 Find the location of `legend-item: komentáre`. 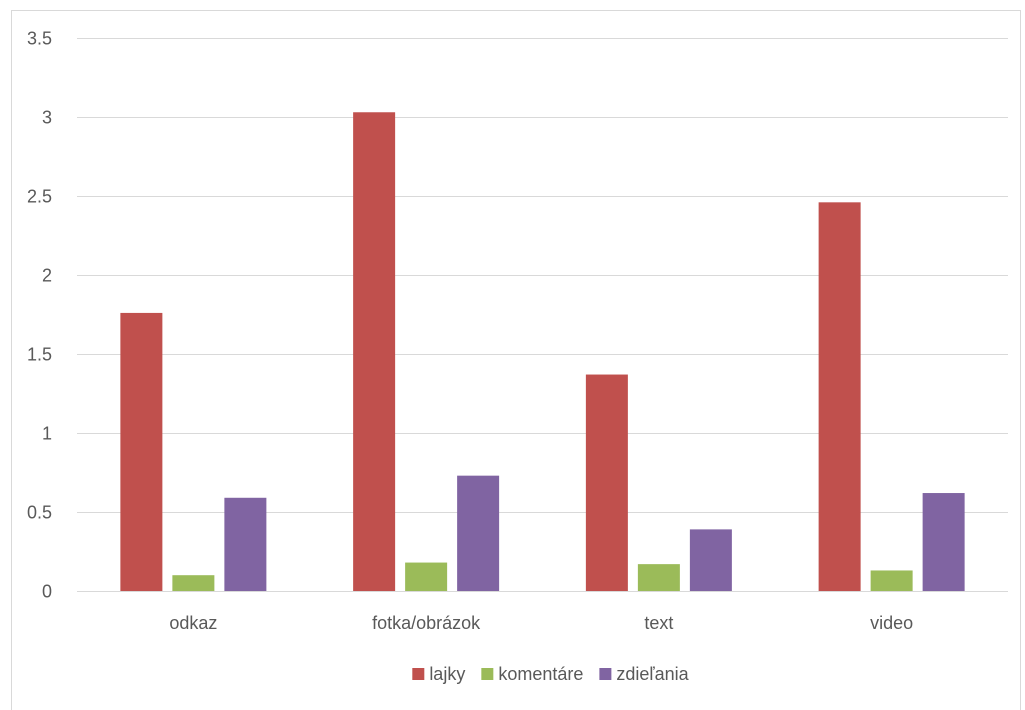

legend-item: komentáre is located at coordinates (532, 674).